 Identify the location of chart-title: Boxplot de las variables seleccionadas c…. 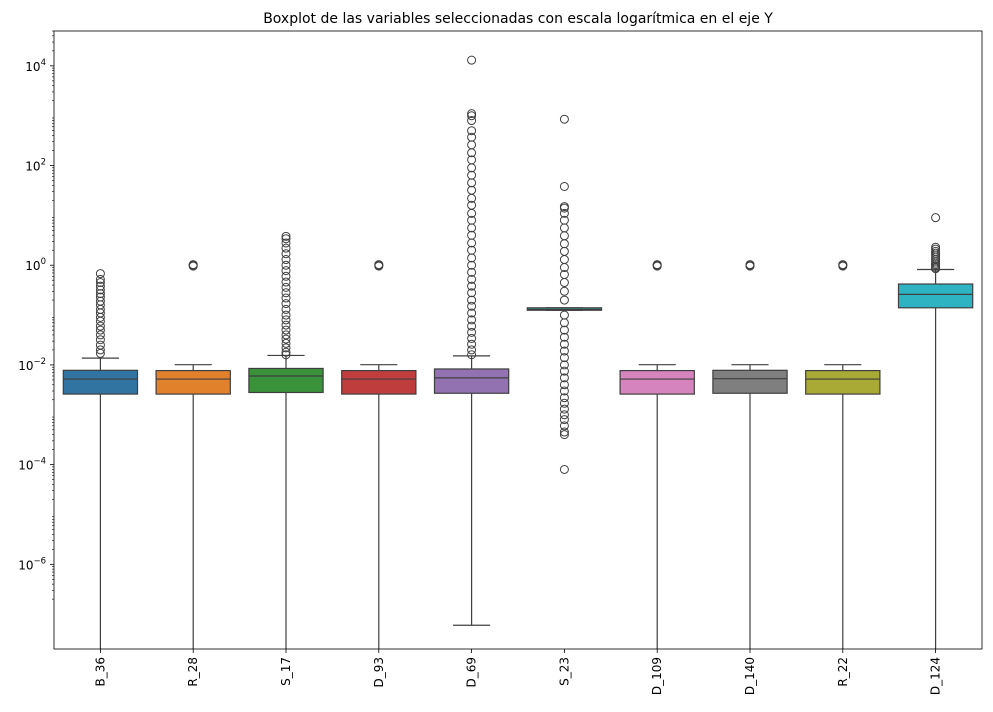
(518, 19).